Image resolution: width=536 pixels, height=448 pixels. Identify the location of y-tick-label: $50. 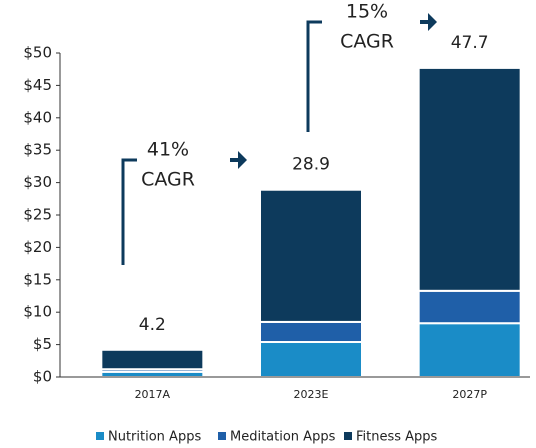
(37, 53).